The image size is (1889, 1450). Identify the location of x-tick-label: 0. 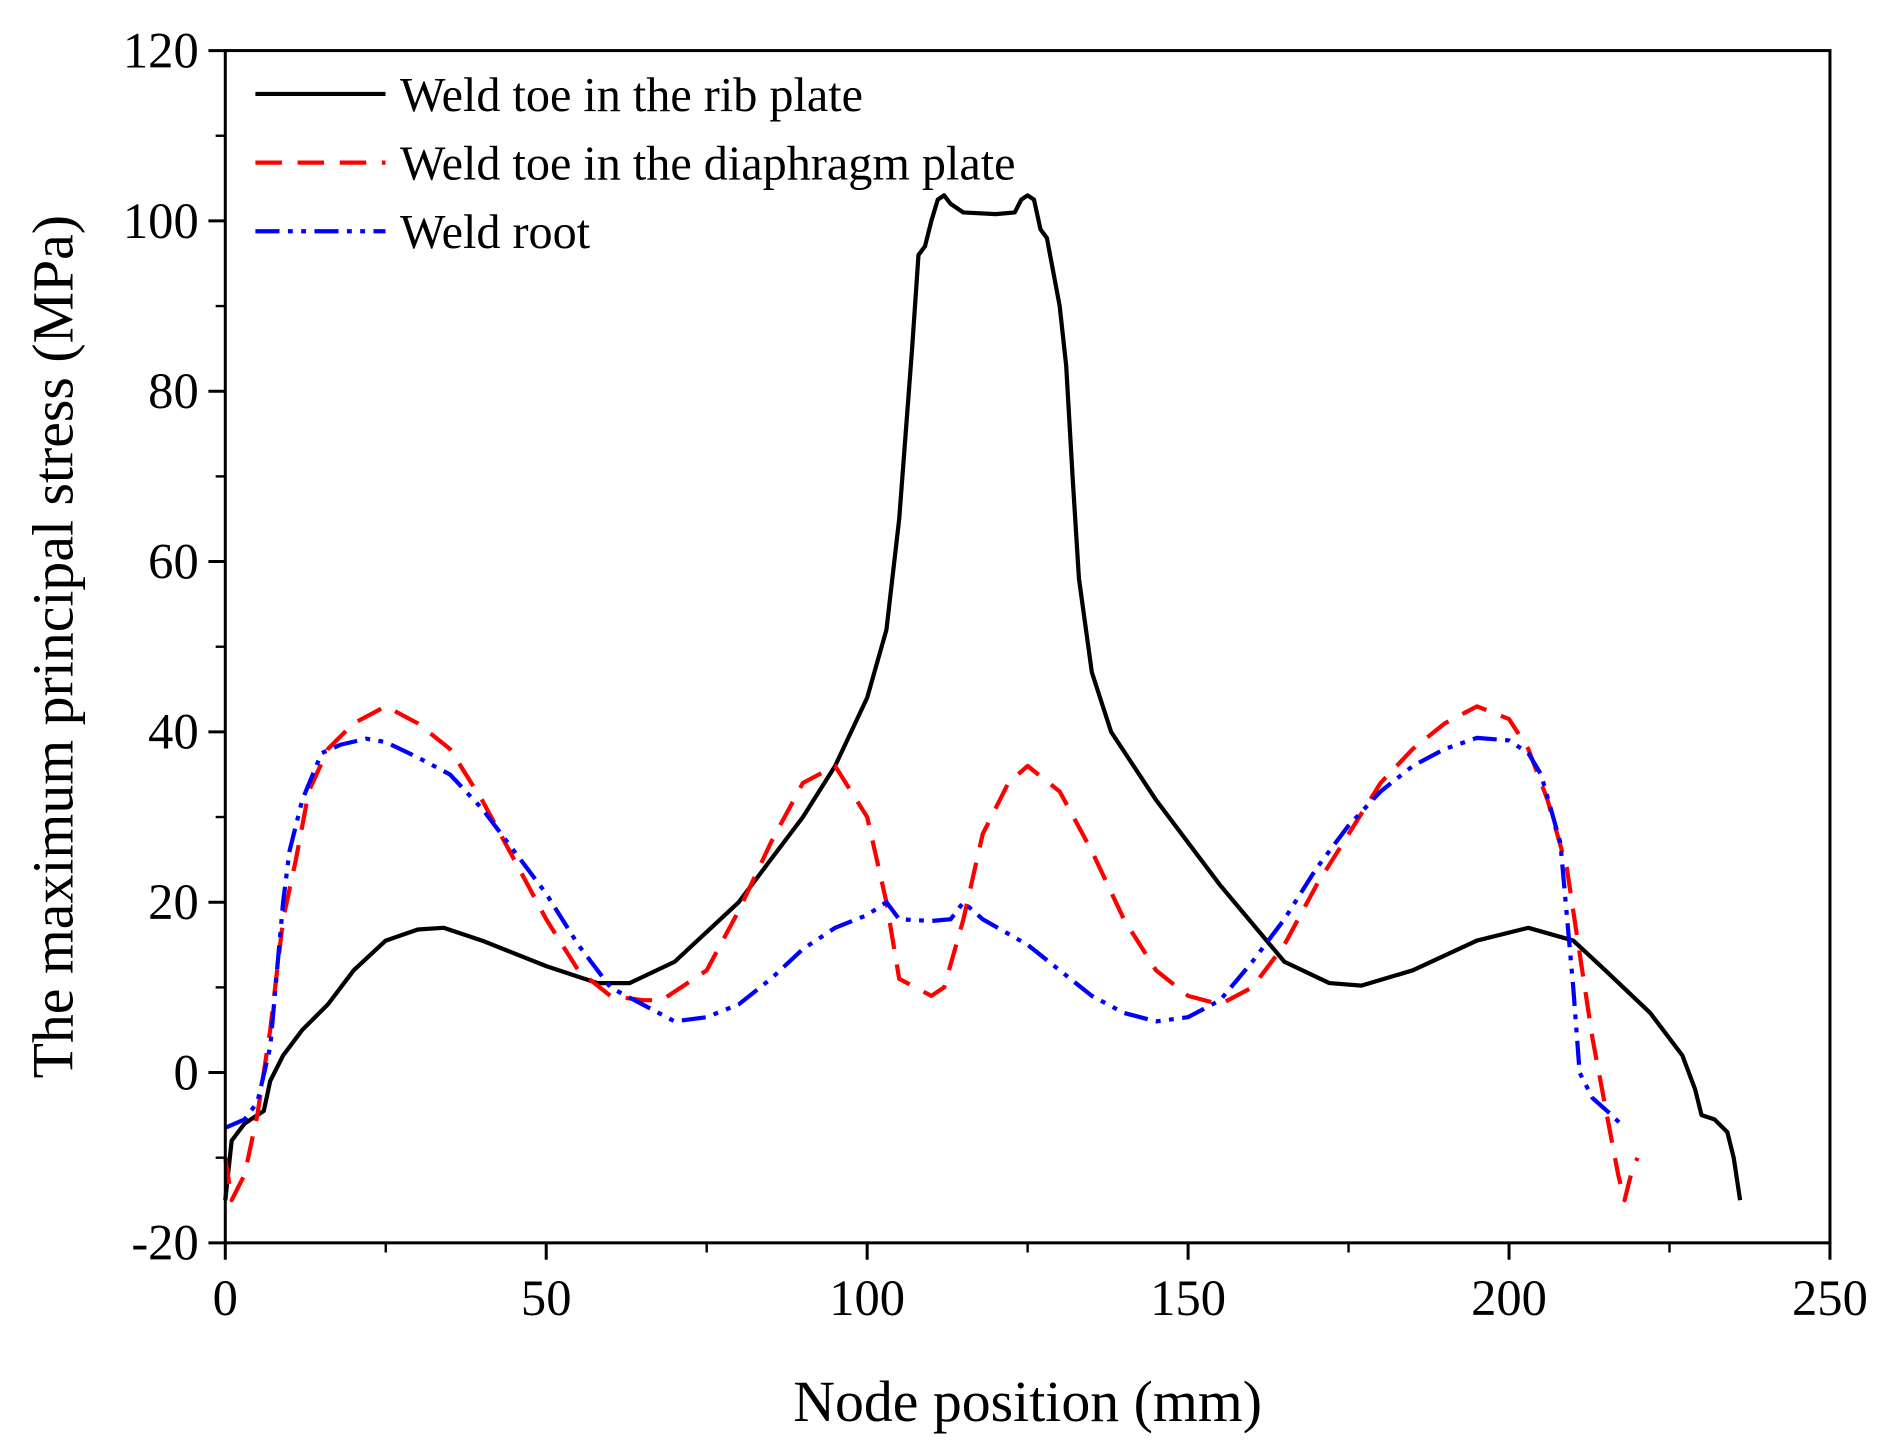
(225, 1298).